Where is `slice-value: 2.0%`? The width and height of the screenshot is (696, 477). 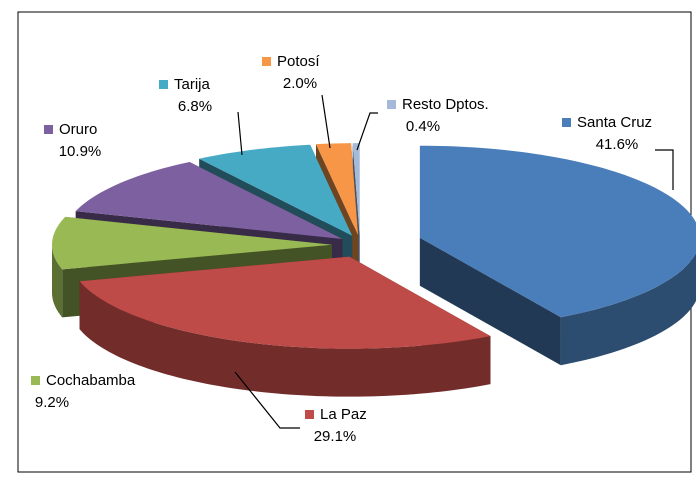
slice-value: 2.0% is located at coordinates (300, 83).